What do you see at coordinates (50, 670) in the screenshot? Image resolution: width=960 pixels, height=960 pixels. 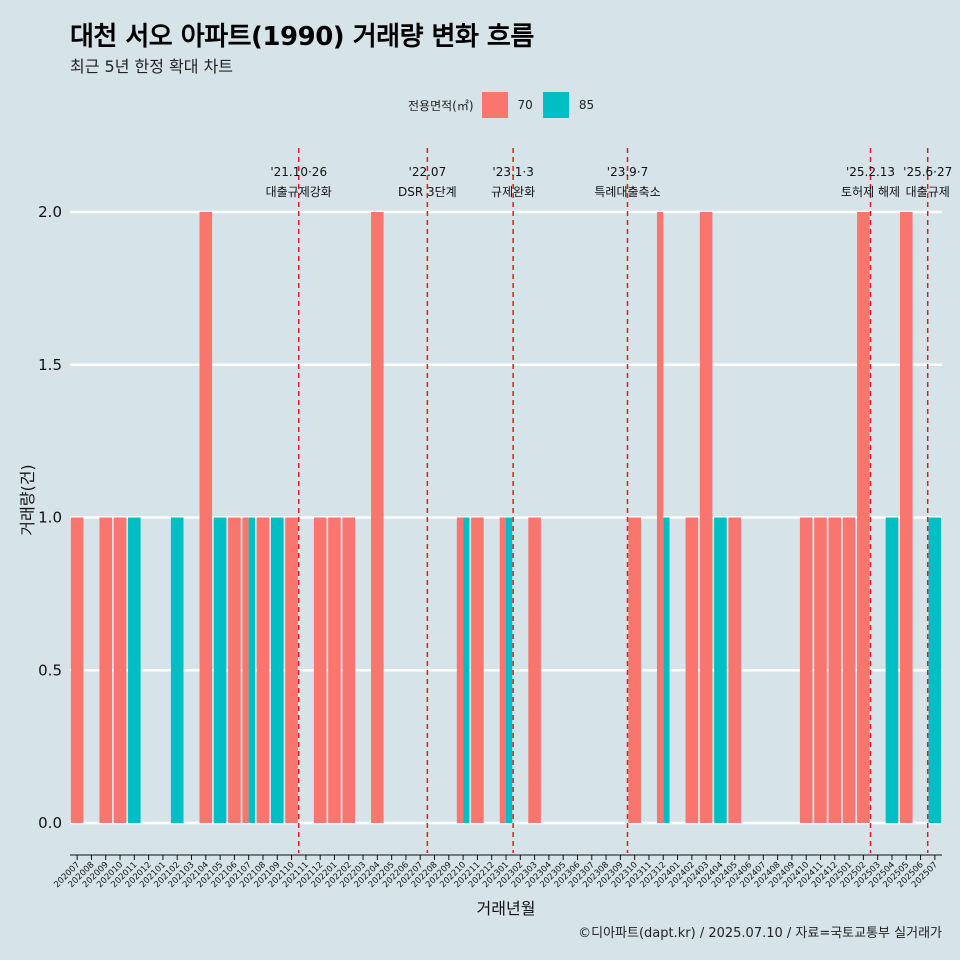 I see `y-tick-label: 0.5` at bounding box center [50, 670].